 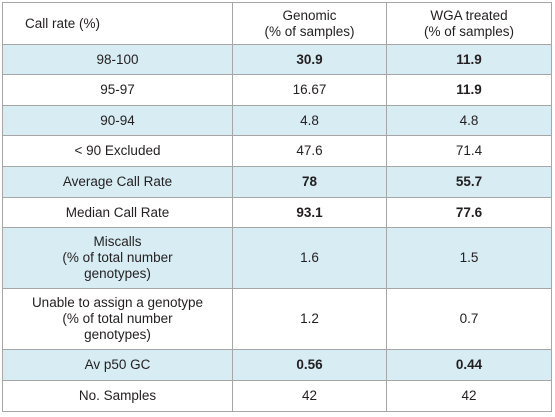 What do you see at coordinates (309, 182) in the screenshot?
I see `genomic-value: 78` at bounding box center [309, 182].